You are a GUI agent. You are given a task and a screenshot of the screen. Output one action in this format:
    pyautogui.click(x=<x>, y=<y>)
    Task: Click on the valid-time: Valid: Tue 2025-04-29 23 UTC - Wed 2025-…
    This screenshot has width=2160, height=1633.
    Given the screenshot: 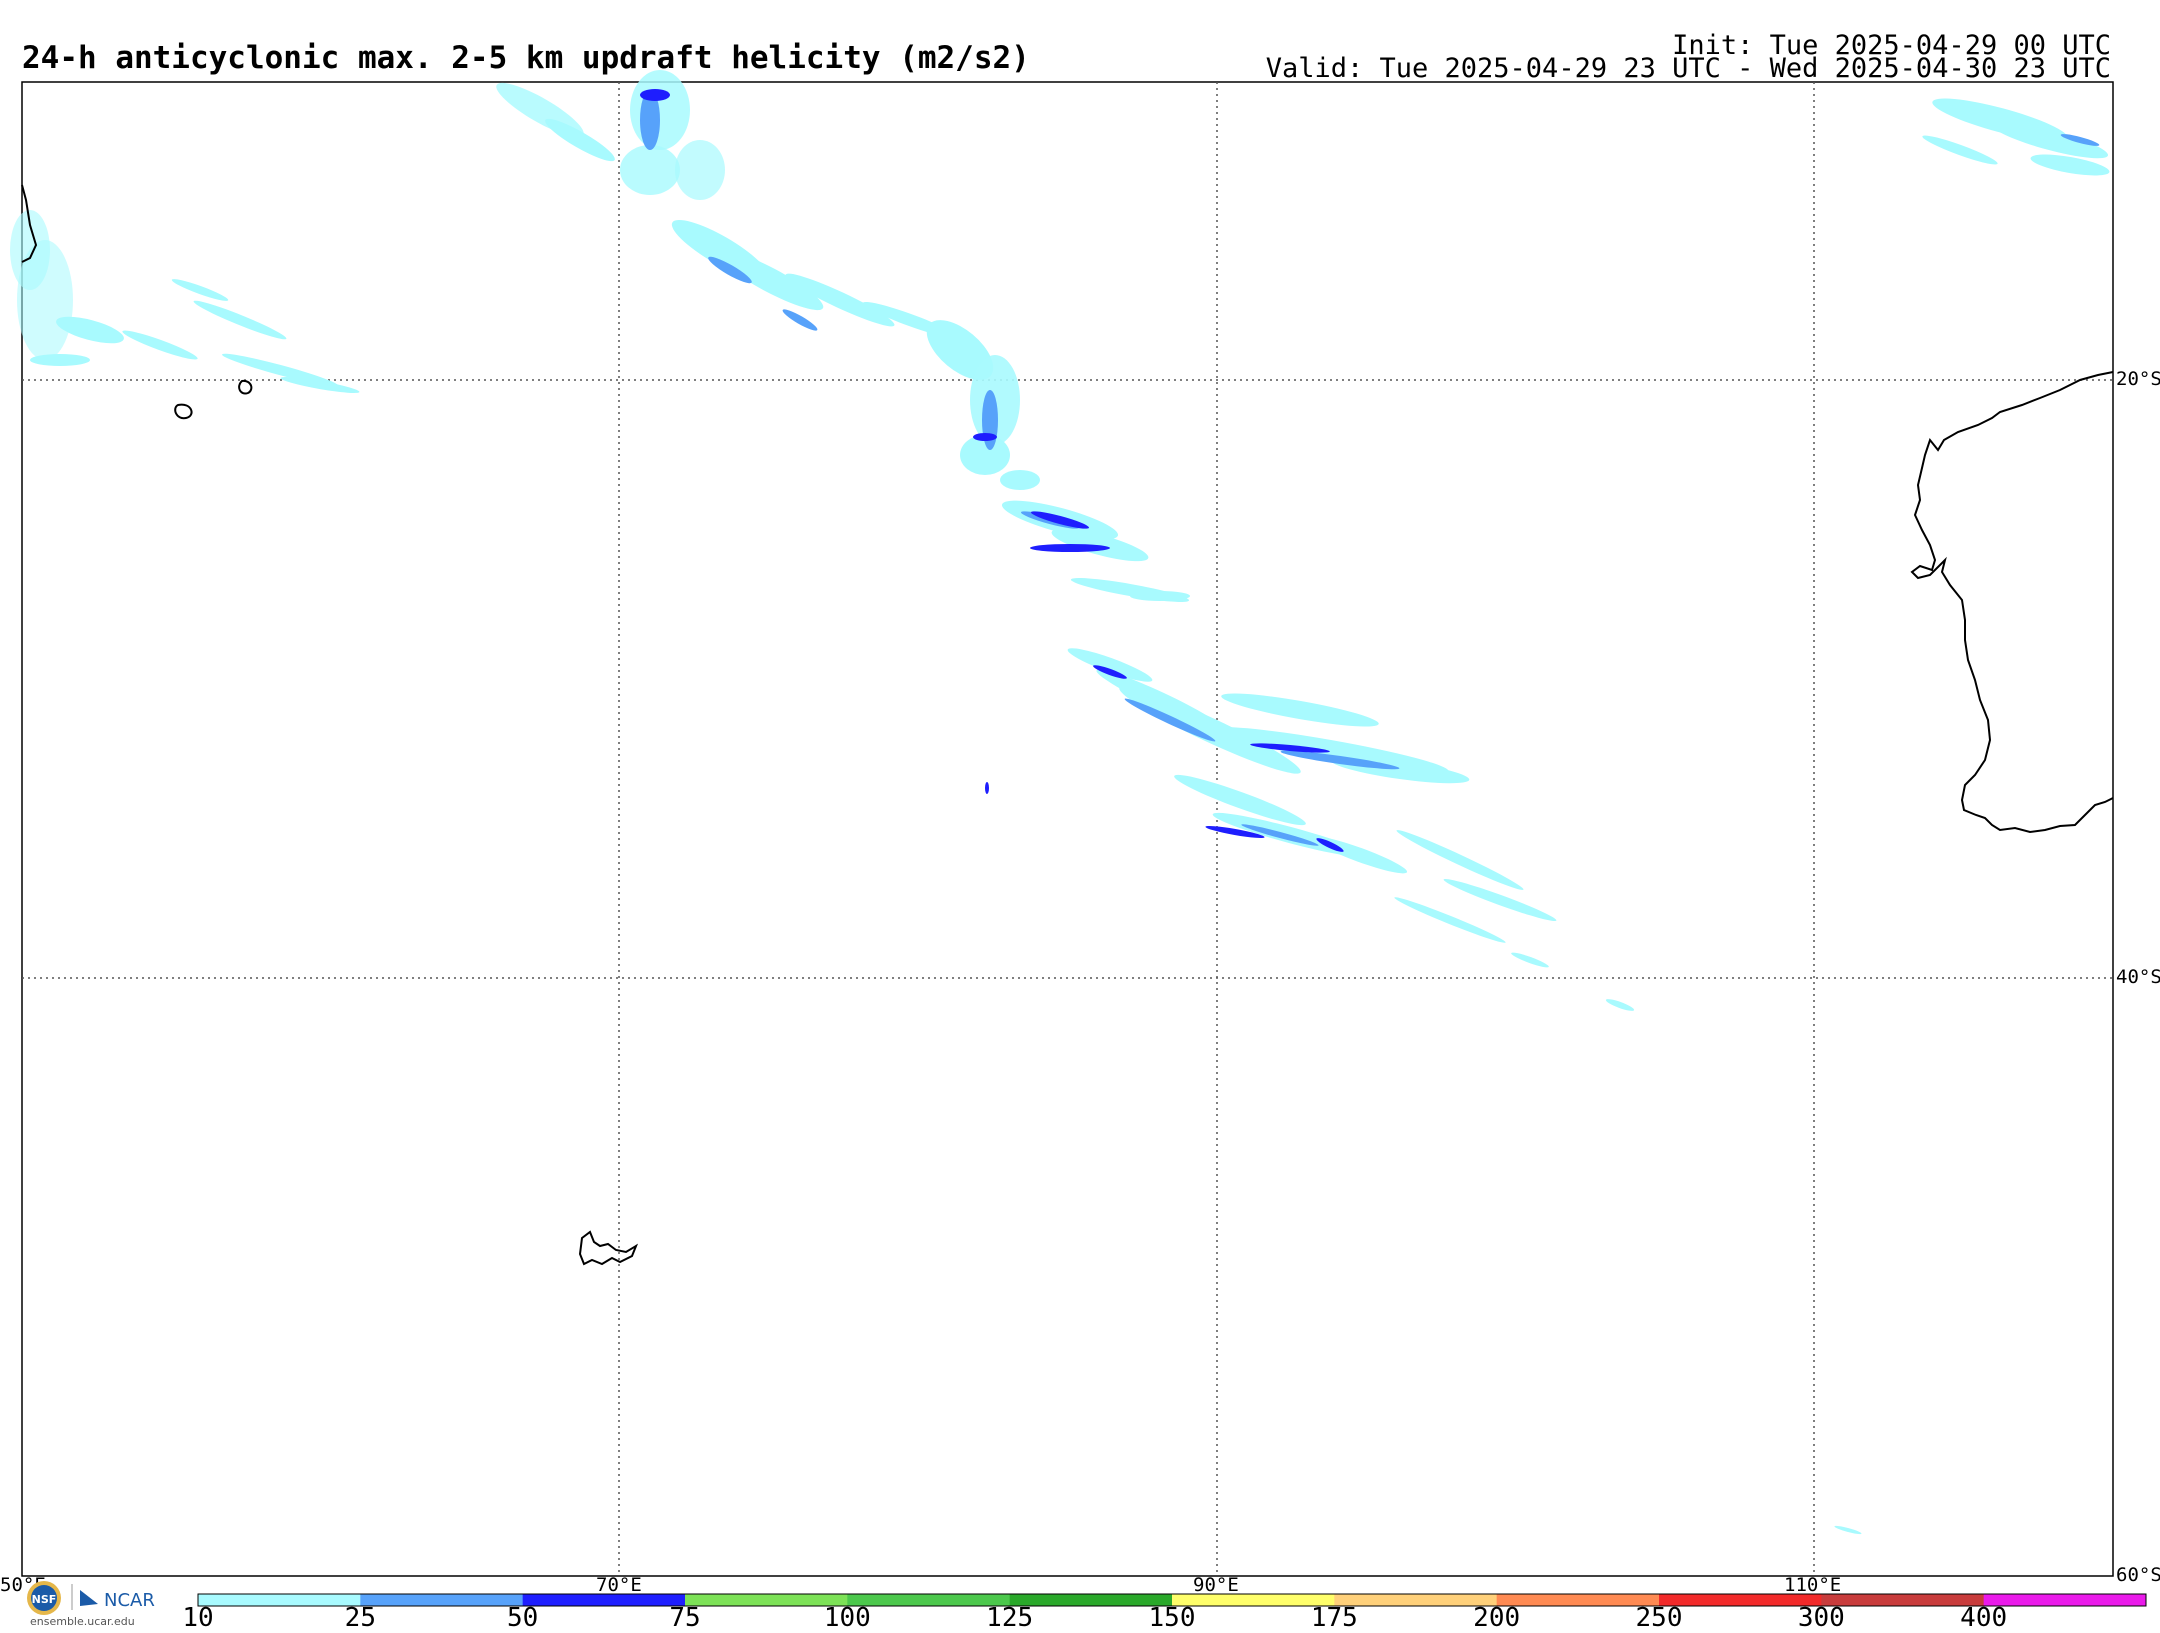 What is the action you would take?
    pyautogui.click(x=1688, y=68)
    